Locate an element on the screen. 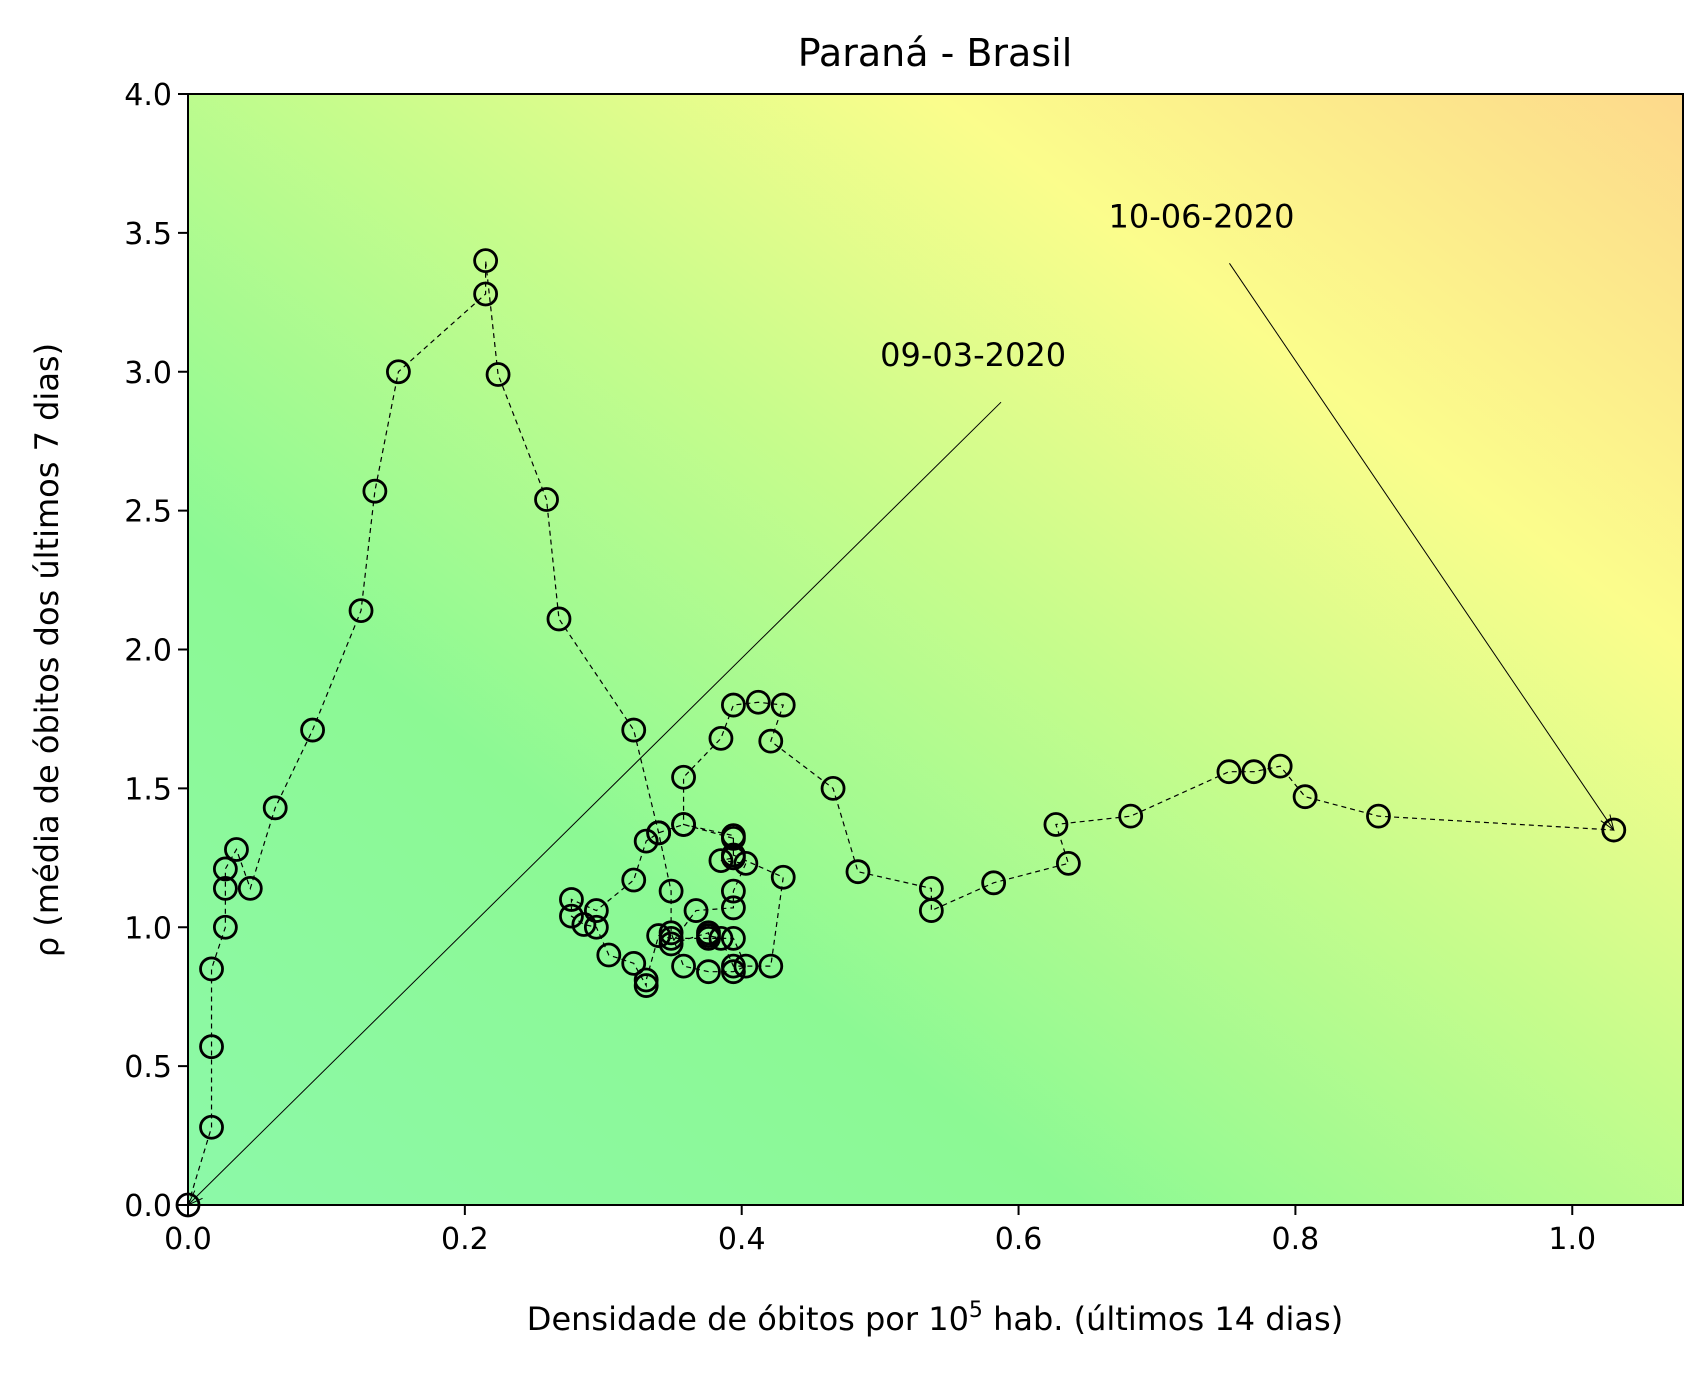 The width and height of the screenshot is (1703, 1374). x-tick-label: 0.0 is located at coordinates (188, 1239).